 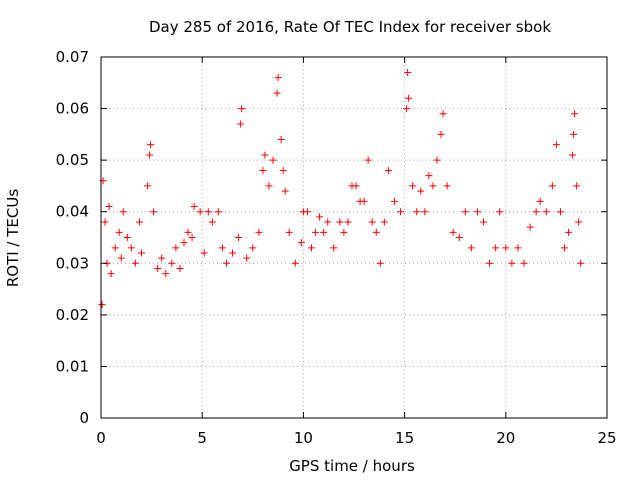 What do you see at coordinates (72, 57) in the screenshot?
I see `y-tick-label: 0.07` at bounding box center [72, 57].